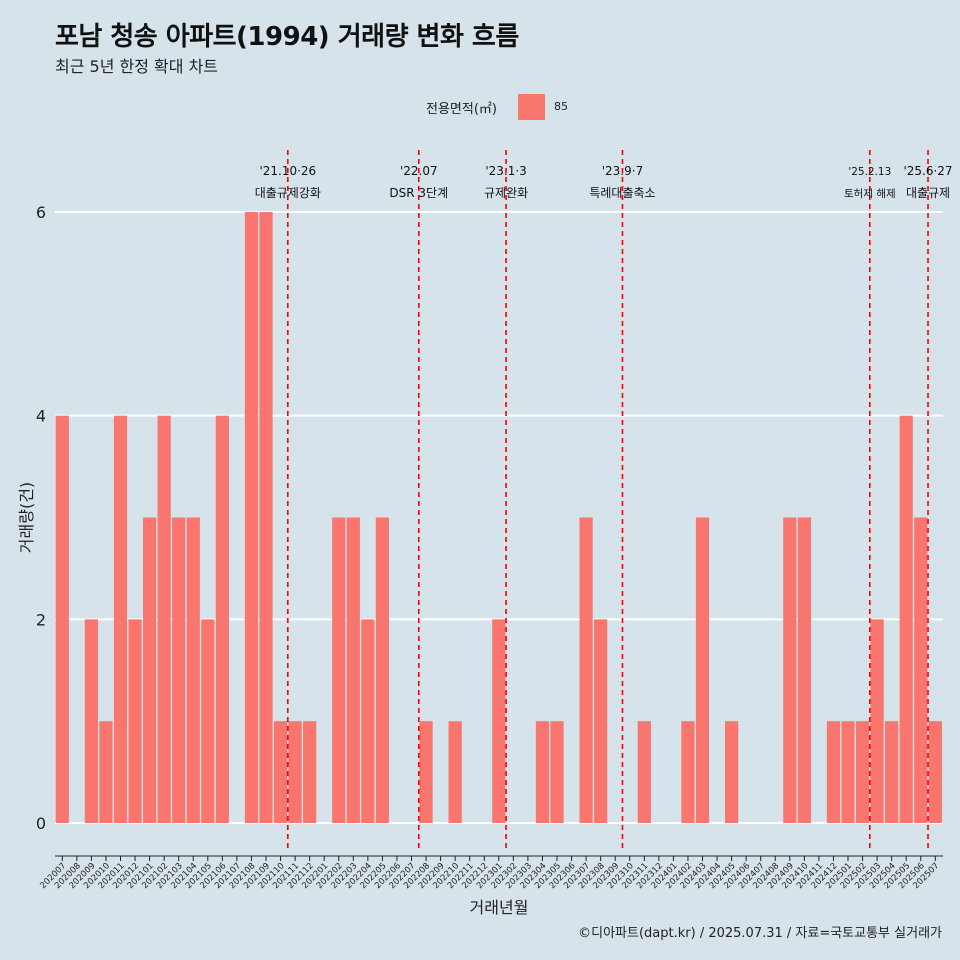  Describe the element at coordinates (499, 907) in the screenshot. I see `x-axis-title: 거래년월` at that location.